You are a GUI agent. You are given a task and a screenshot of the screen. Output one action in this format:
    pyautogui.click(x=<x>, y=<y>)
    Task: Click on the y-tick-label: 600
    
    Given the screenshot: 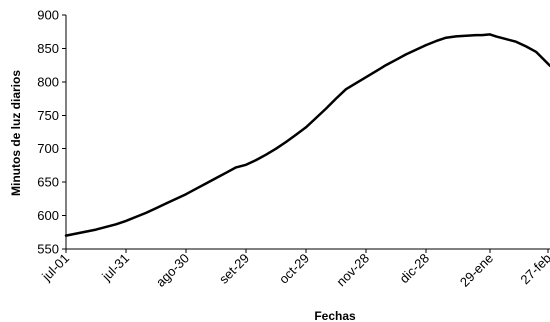 What is the action you would take?
    pyautogui.click(x=48, y=215)
    